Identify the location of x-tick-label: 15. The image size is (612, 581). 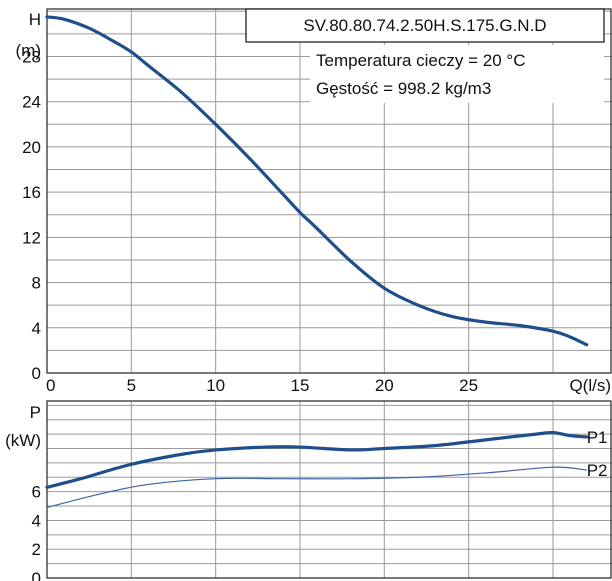
(300, 385).